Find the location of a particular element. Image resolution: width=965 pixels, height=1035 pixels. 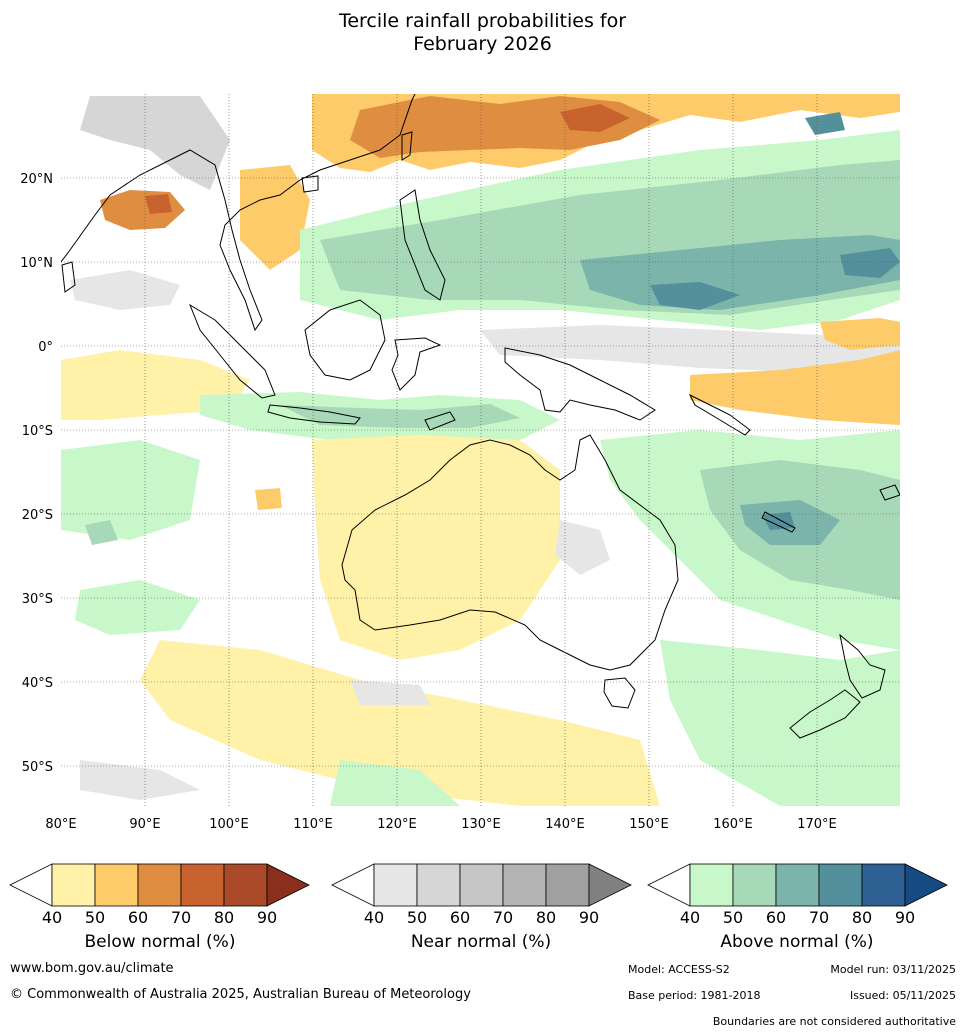

near-normal-region-equatorial is located at coordinates (690, 348).